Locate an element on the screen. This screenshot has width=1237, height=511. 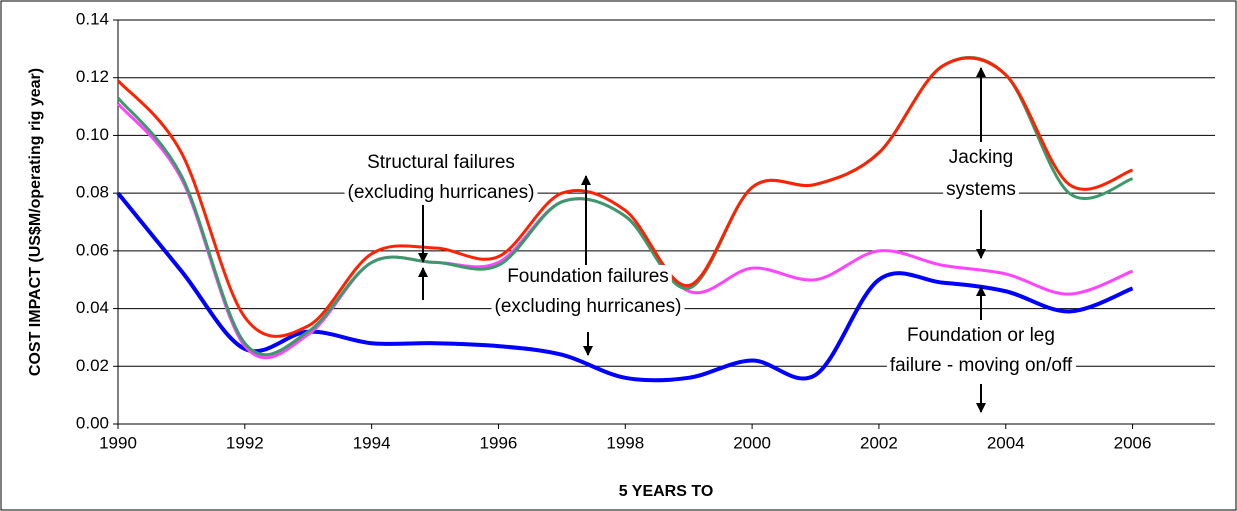
x-tick-label: 2002 is located at coordinates (879, 442).